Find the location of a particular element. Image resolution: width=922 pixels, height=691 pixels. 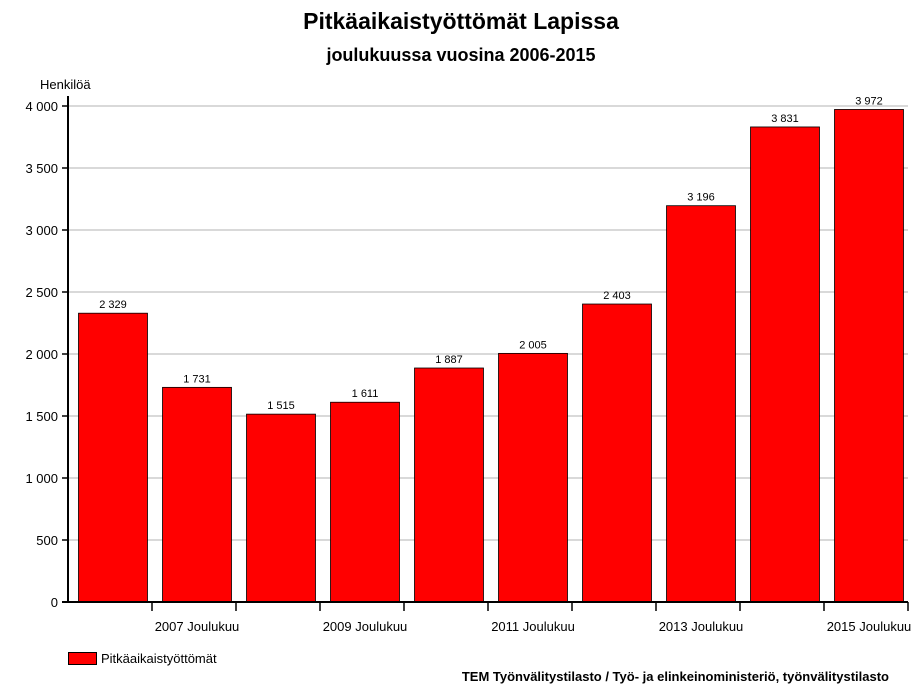

bar-value-label: 1 731 is located at coordinates (197, 379).